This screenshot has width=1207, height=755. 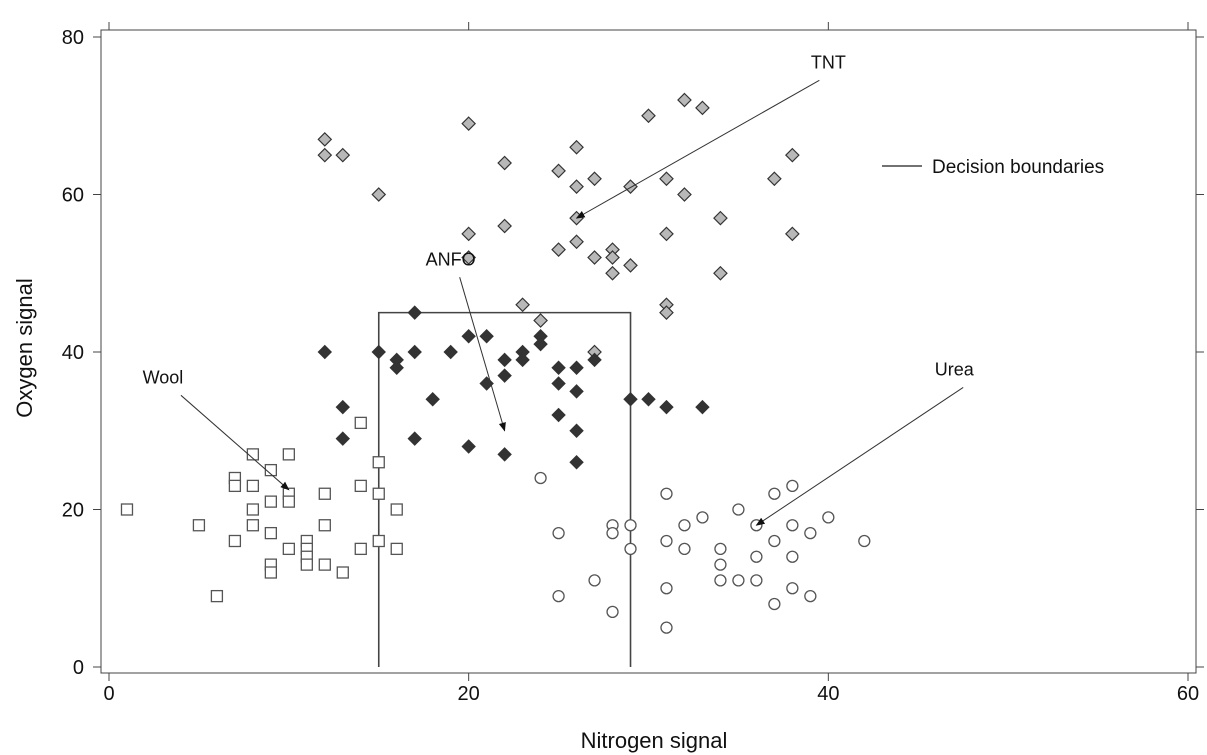 What do you see at coordinates (73, 196) in the screenshot?
I see `y-tick-label: 60` at bounding box center [73, 196].